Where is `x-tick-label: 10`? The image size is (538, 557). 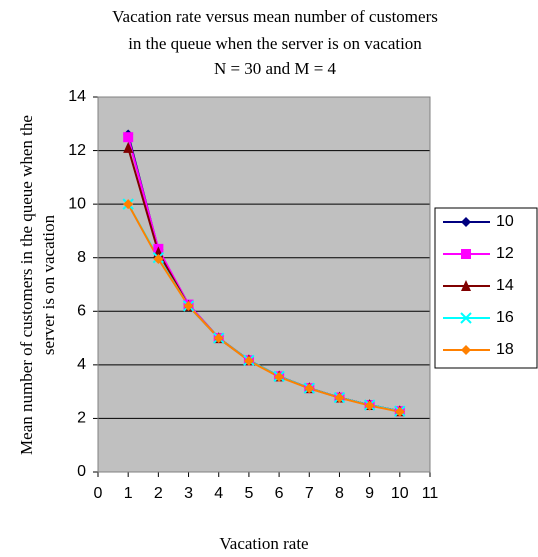
x-tick-label: 10 is located at coordinates (400, 493).